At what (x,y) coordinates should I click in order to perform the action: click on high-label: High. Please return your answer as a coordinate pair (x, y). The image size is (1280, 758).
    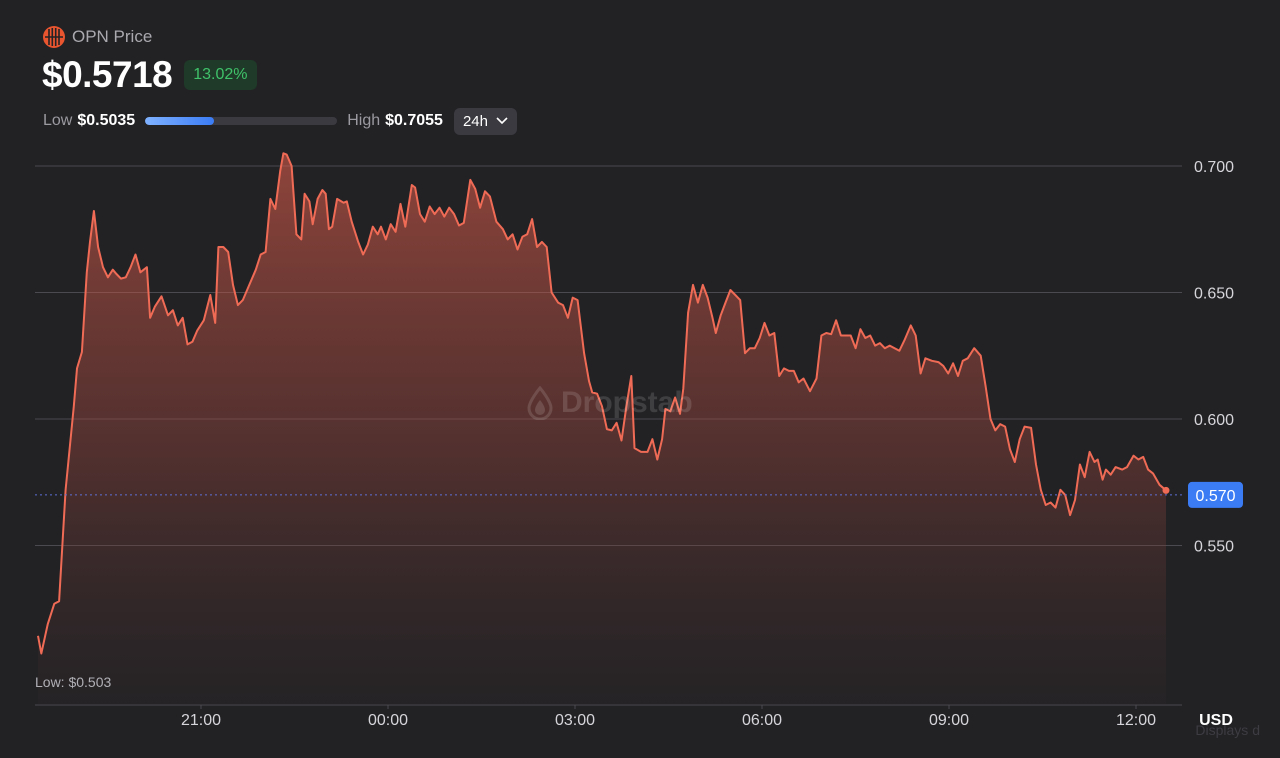
    Looking at the image, I should click on (364, 120).